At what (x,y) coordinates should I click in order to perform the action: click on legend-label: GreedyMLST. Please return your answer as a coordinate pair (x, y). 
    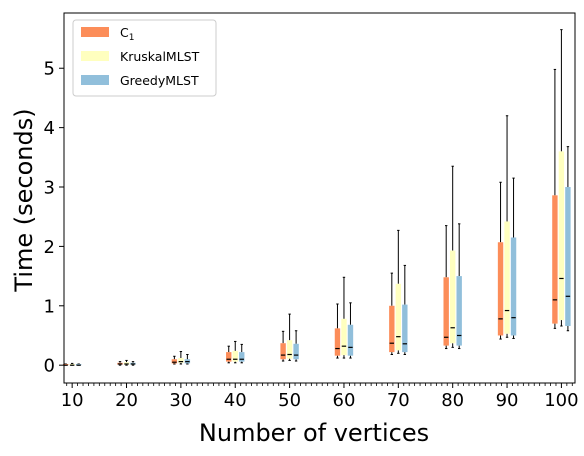
    Looking at the image, I should click on (159, 80).